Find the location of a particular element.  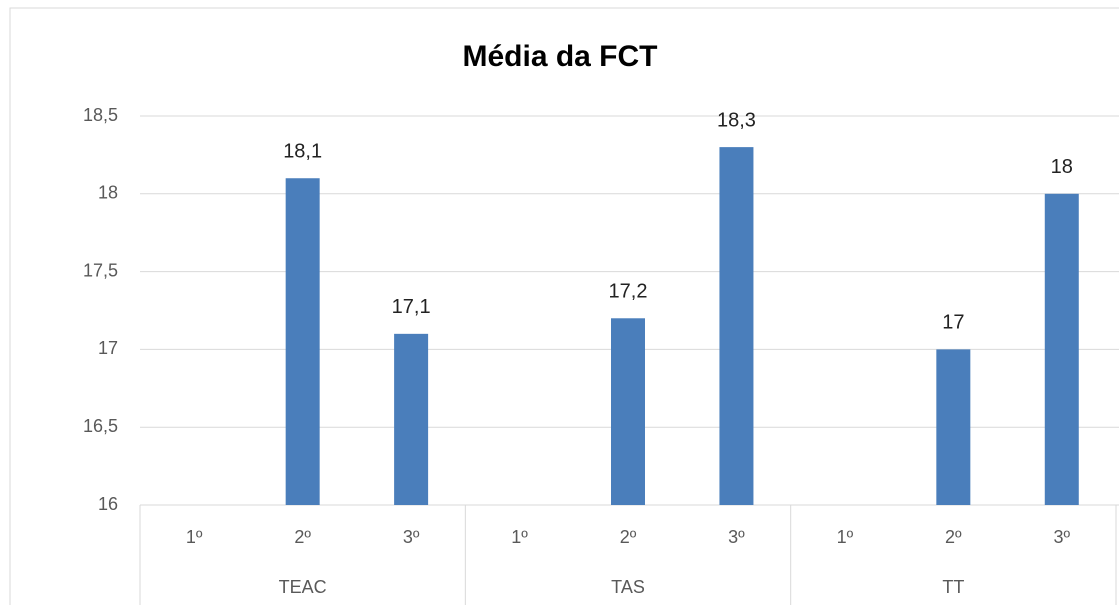

value-label: 17,1 is located at coordinates (411, 307).